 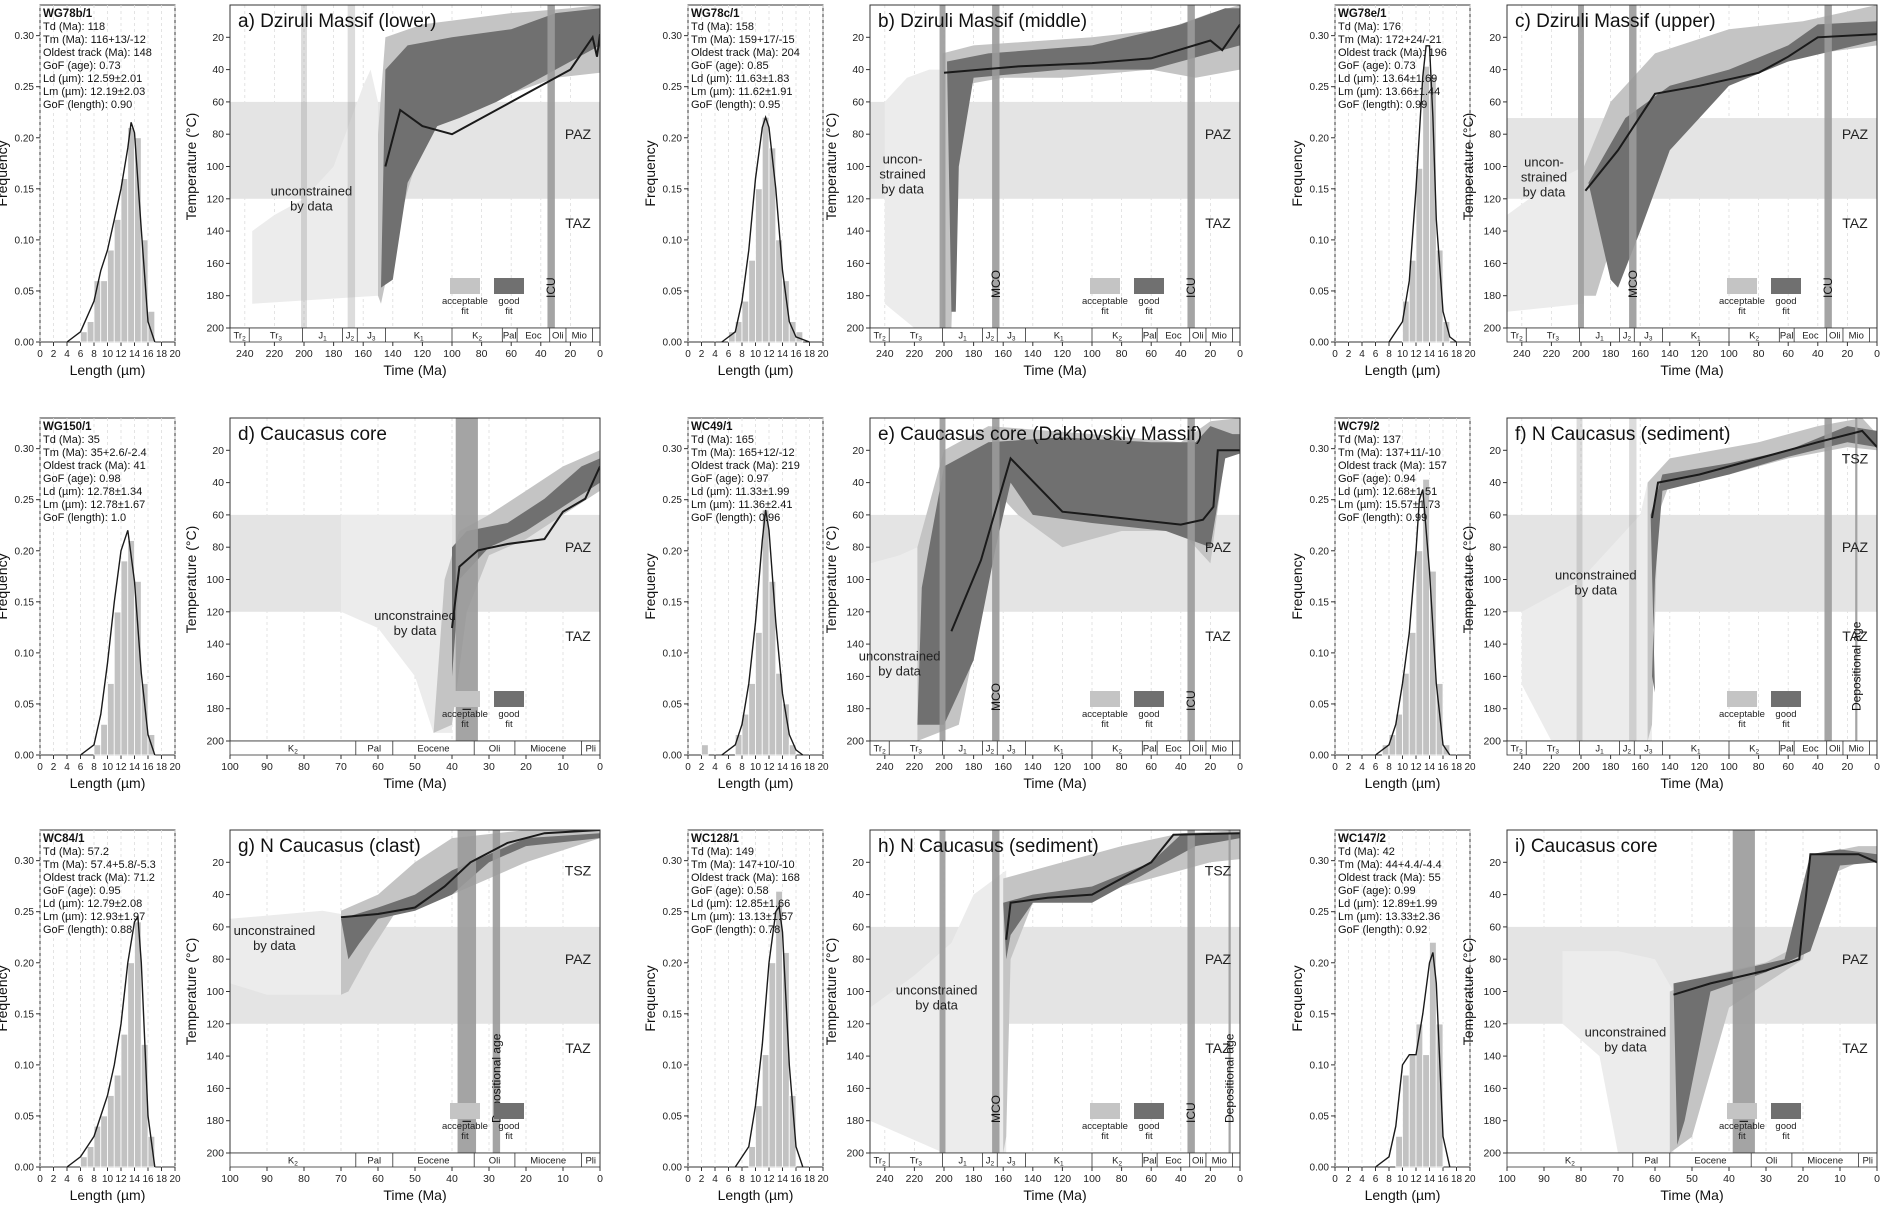 What do you see at coordinates (191, 992) in the screenshot?
I see `tt-ylabel: Temperature (°C)` at bounding box center [191, 992].